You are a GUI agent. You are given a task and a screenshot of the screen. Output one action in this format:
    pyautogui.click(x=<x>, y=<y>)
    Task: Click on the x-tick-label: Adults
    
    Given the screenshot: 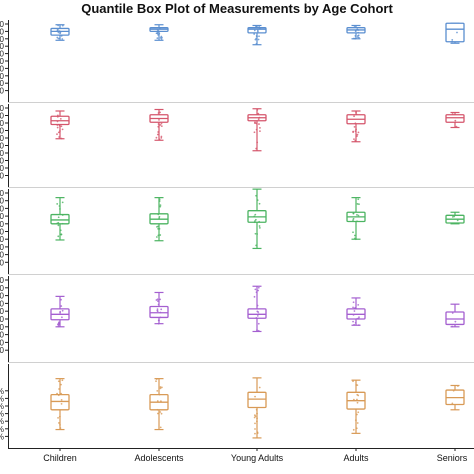 What is the action you would take?
    pyautogui.click(x=356, y=458)
    